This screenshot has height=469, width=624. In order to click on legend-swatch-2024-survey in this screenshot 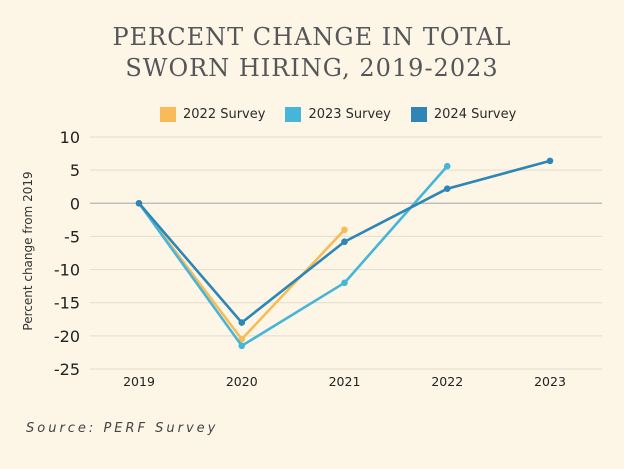, I will do `click(418, 114)`.